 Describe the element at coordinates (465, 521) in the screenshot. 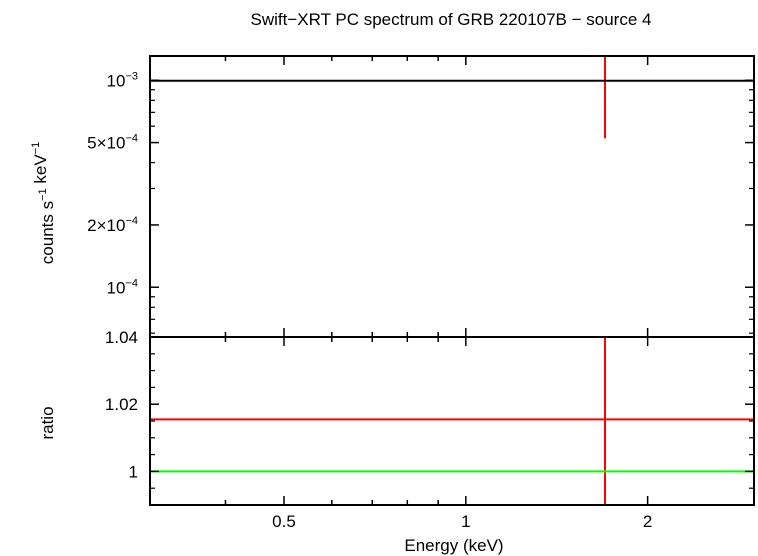

I see `x-tick-label: 1` at that location.